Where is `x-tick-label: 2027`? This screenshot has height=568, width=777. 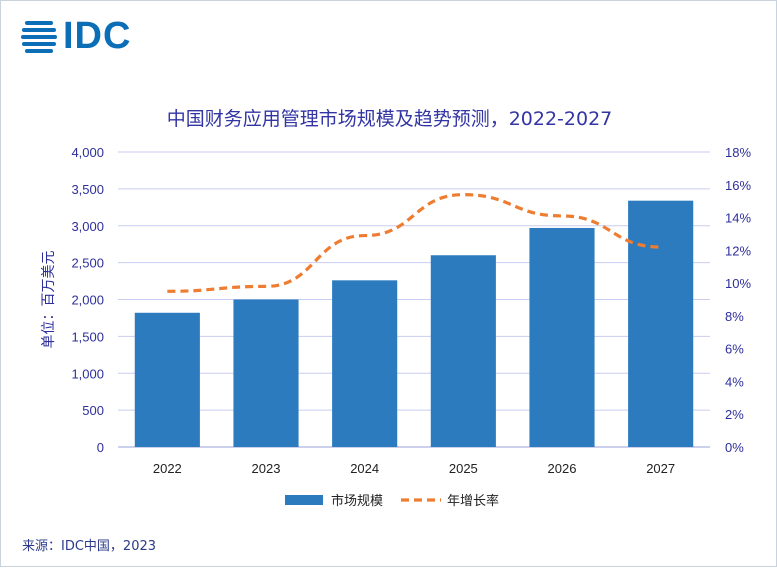
x-tick-label: 2027 is located at coordinates (660, 468).